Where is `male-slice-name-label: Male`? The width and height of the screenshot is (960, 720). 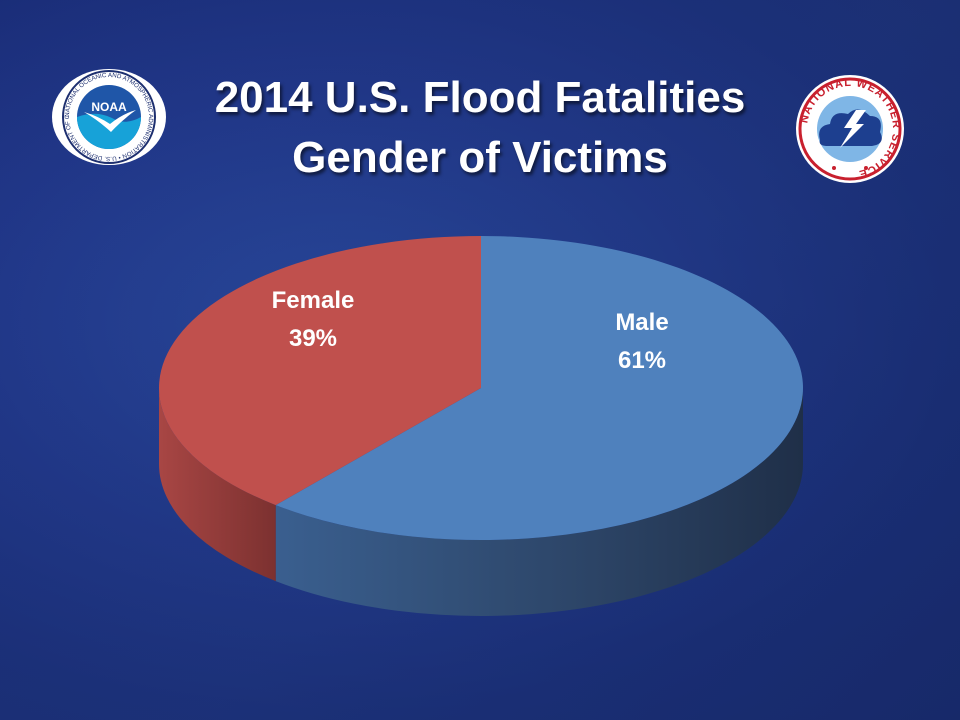
male-slice-name-label: Male is located at coordinates (641, 322).